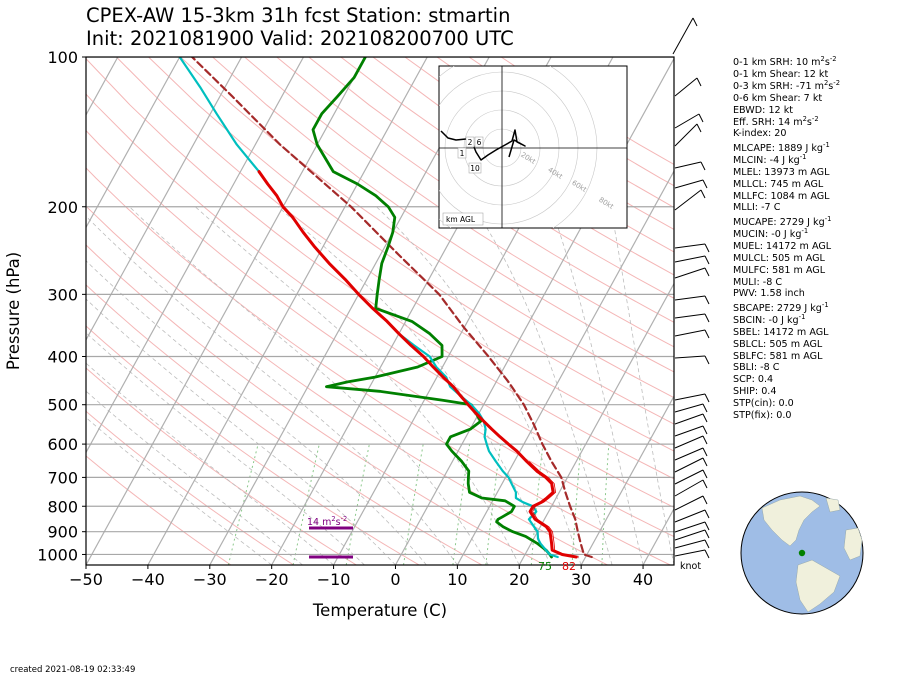 This screenshot has height=675, width=906. What do you see at coordinates (62, 444) in the screenshot?
I see `y-tick-label: 600` at bounding box center [62, 444].